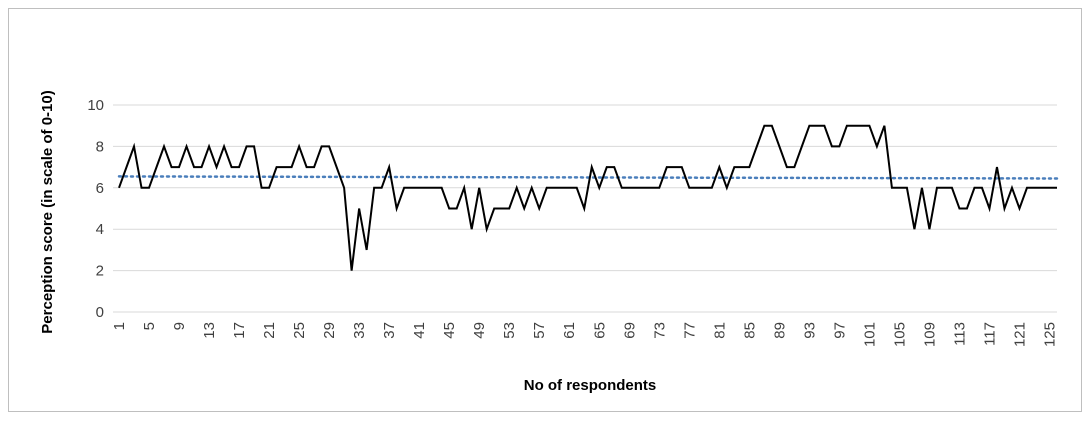  Describe the element at coordinates (629, 330) in the screenshot. I see `x-tick-label: 69` at that location.